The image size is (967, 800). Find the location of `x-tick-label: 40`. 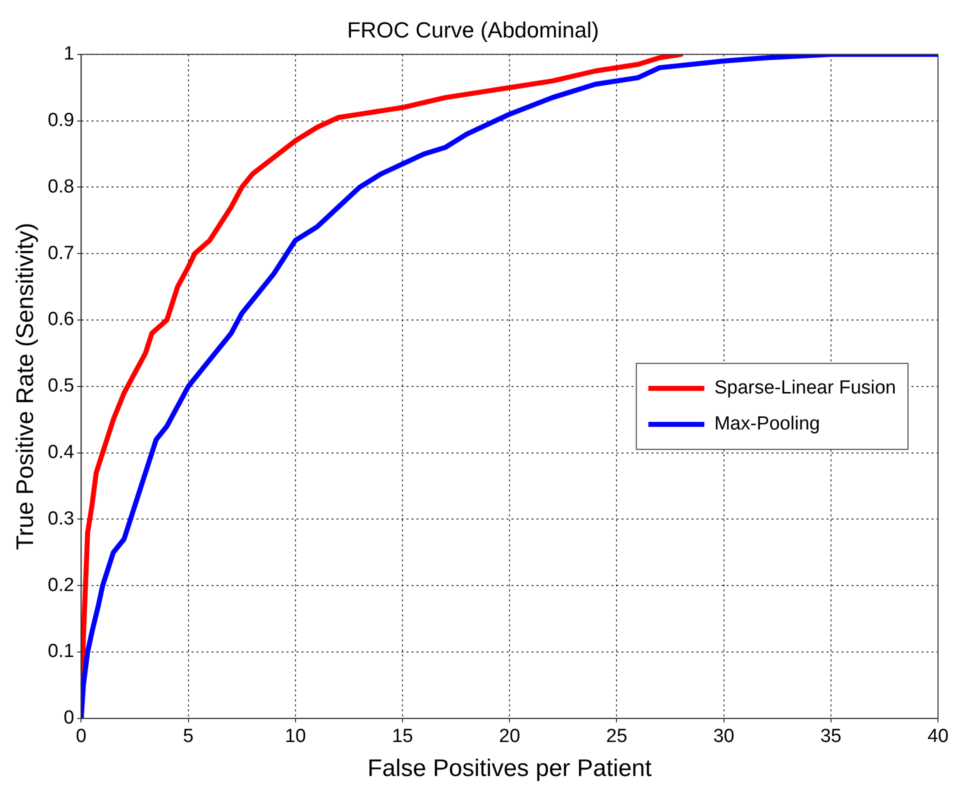

x-tick-label: 40 is located at coordinates (938, 737).